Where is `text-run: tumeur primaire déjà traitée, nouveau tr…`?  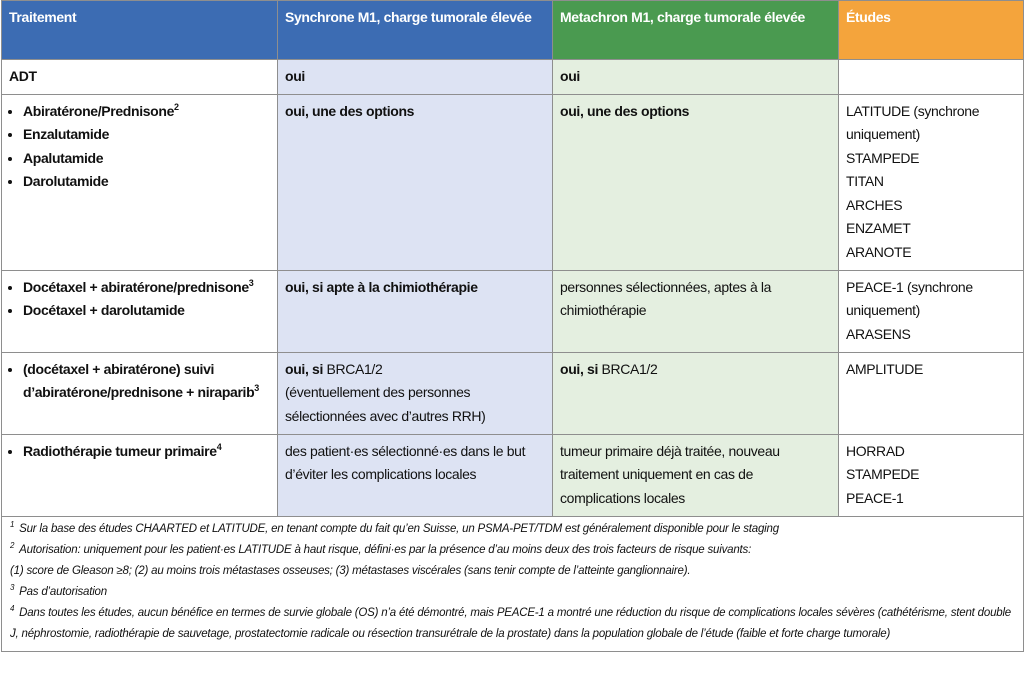
text-run: tumeur primaire déjà traitée, nouveau tr… is located at coordinates (670, 474).